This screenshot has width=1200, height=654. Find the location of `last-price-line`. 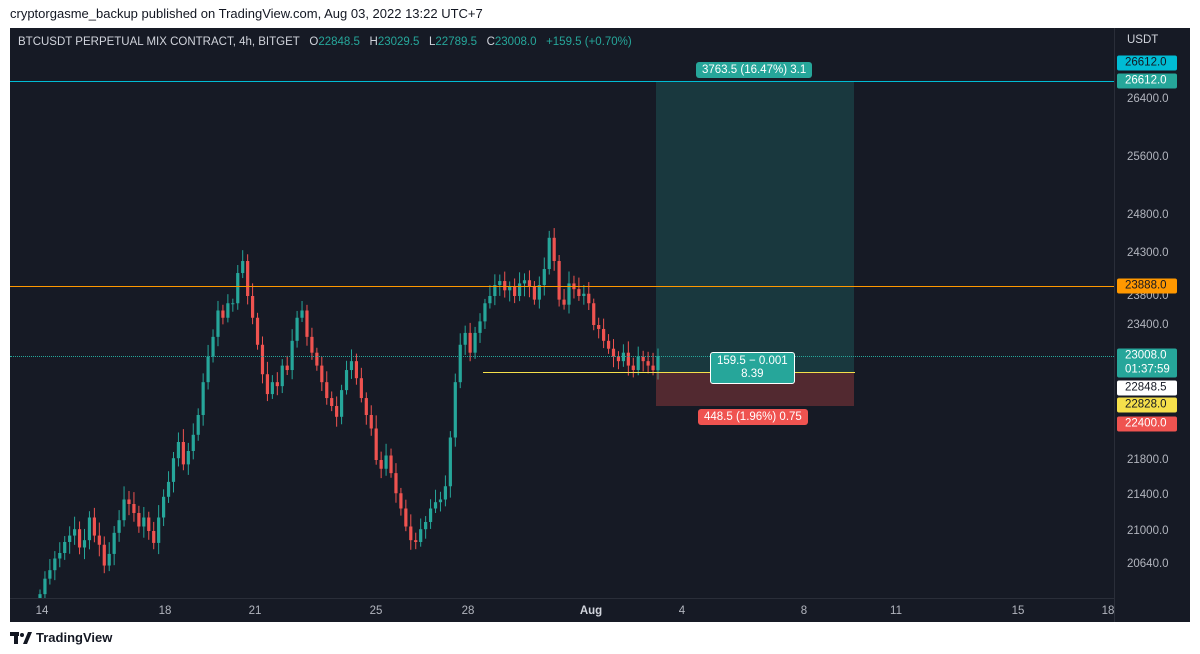

last-price-line is located at coordinates (562, 356).